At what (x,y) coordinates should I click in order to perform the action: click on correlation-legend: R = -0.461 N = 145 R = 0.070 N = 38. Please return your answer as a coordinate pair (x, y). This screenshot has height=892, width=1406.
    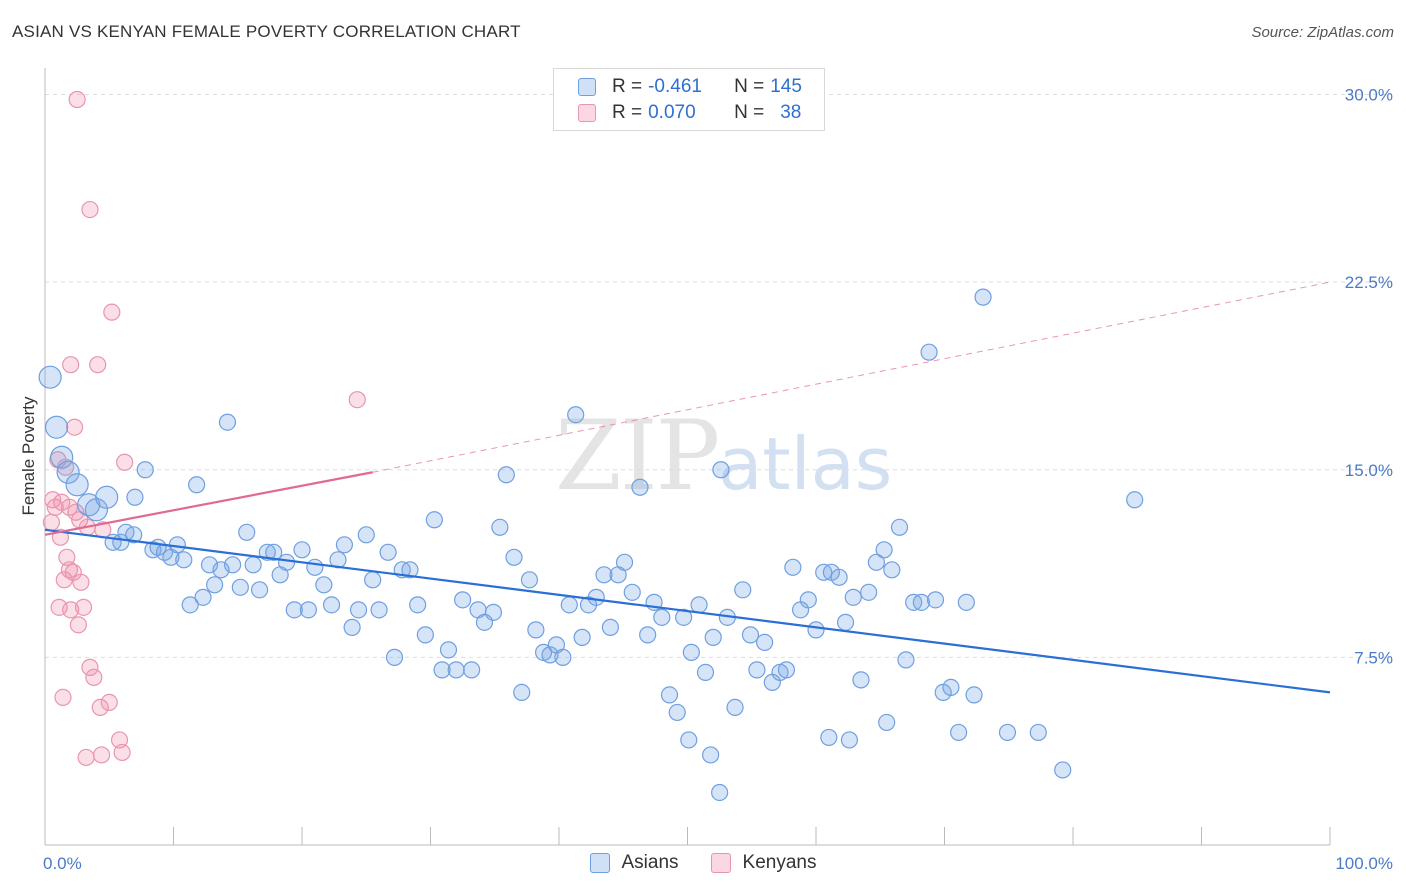
    Looking at the image, I should click on (689, 99).